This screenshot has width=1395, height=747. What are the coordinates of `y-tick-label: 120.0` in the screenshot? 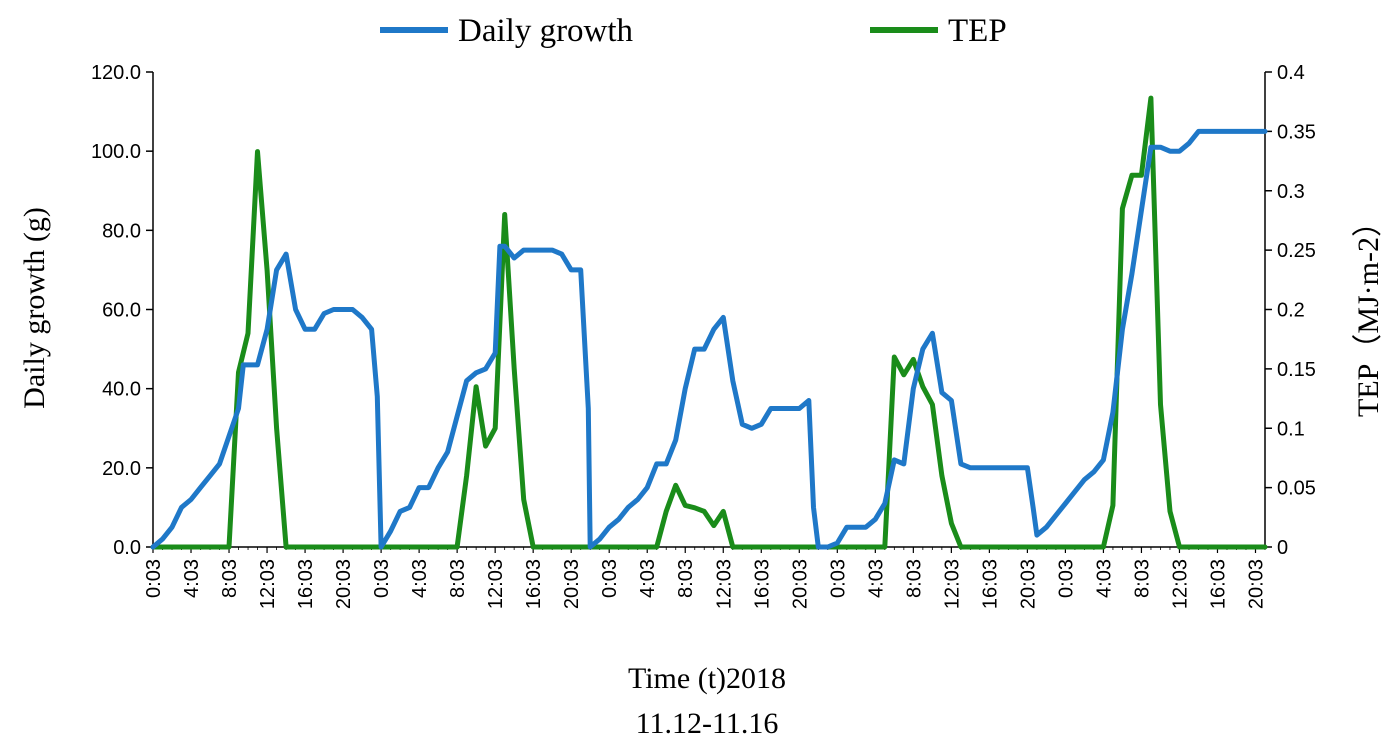 It's located at (116, 73).